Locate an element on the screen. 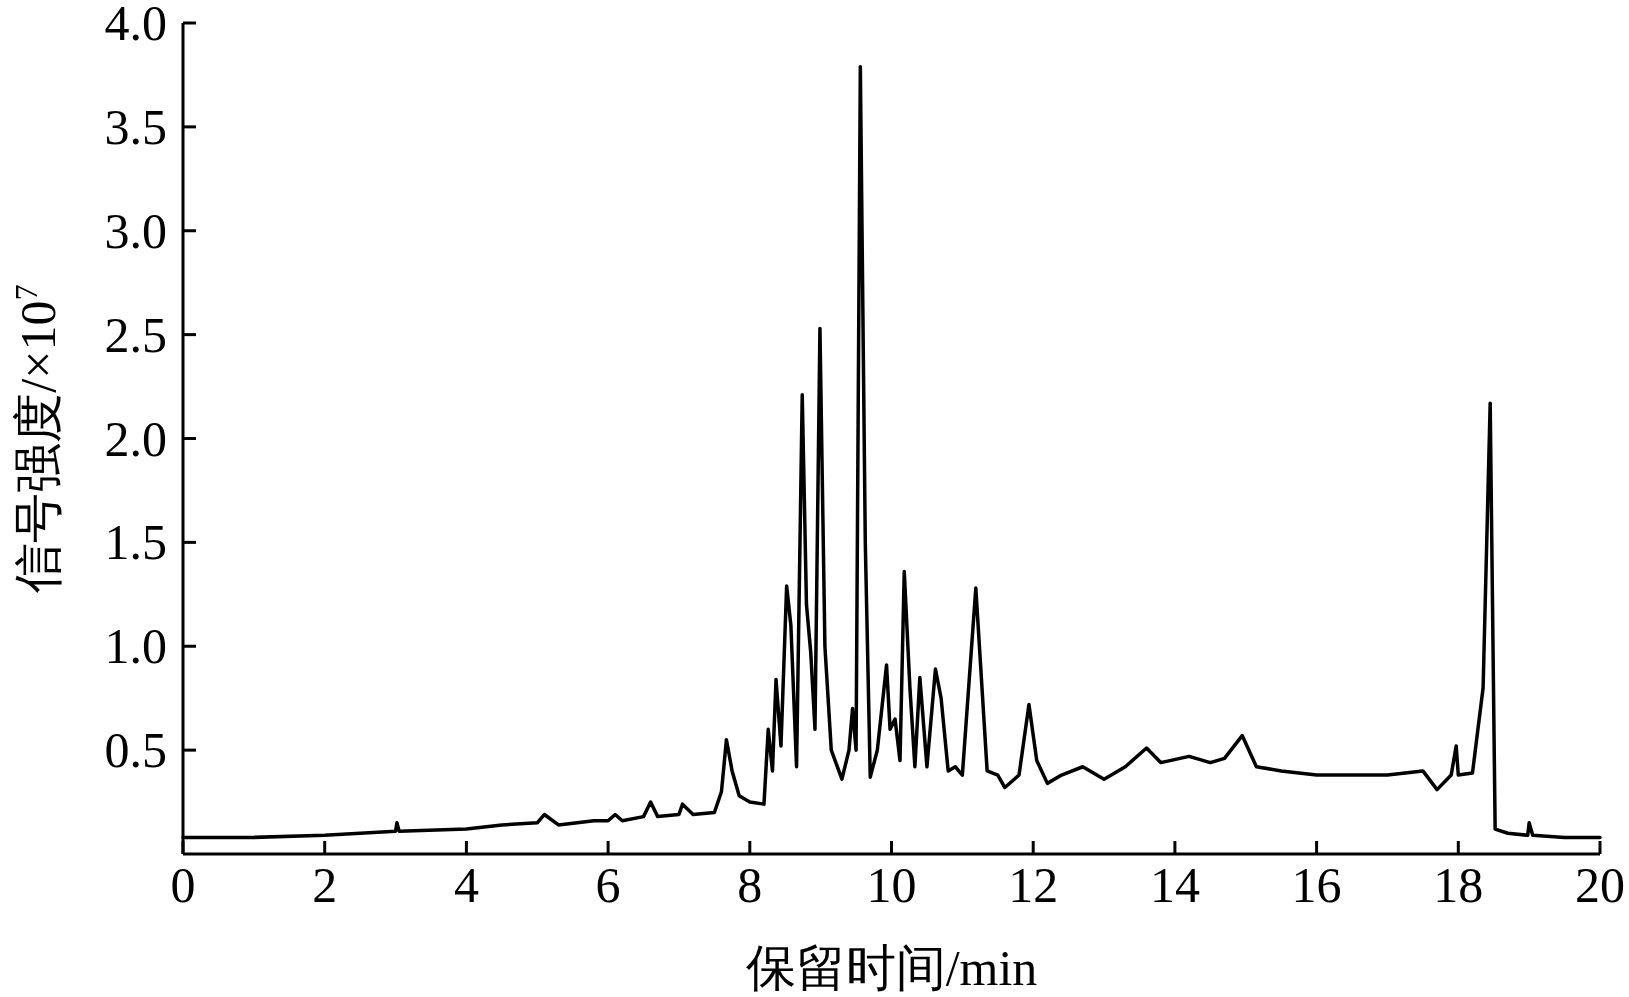 The height and width of the screenshot is (997, 1629). y-tick-label: 1.0 is located at coordinates (135, 646).